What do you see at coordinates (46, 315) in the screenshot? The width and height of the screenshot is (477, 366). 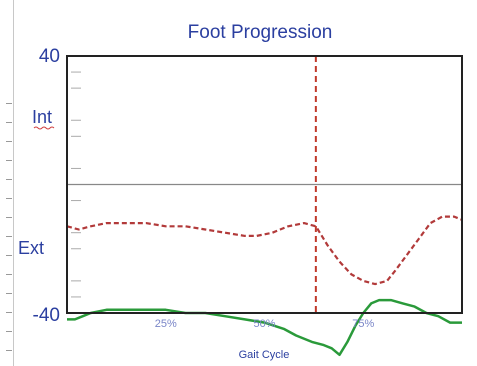 I see `y-tick-label-bottom: -40` at bounding box center [46, 315].